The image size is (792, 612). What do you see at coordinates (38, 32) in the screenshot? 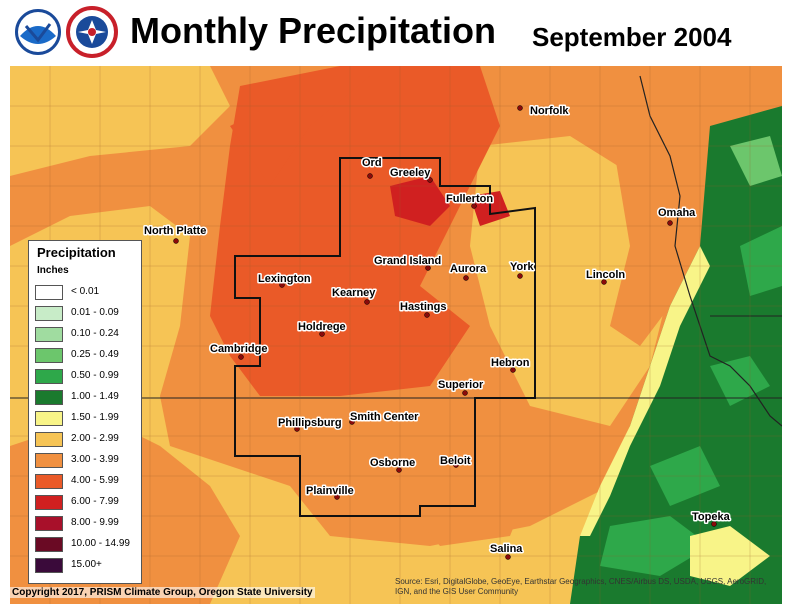
I see `noaa-logo` at bounding box center [38, 32].